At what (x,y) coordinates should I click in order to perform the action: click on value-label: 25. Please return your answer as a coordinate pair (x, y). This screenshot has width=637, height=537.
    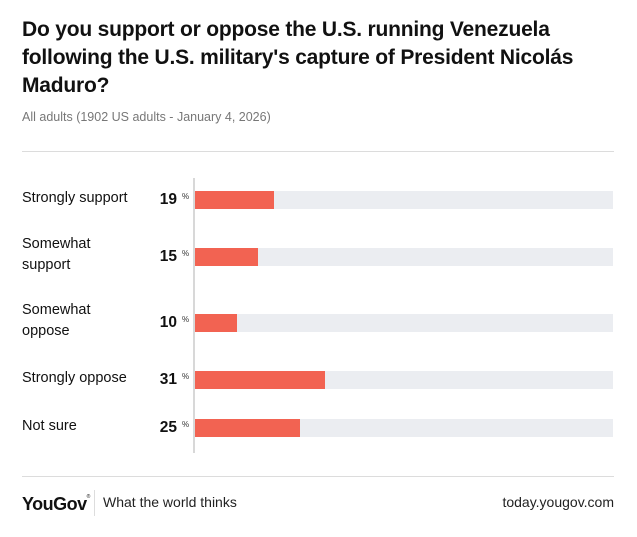
    Looking at the image, I should click on (168, 427).